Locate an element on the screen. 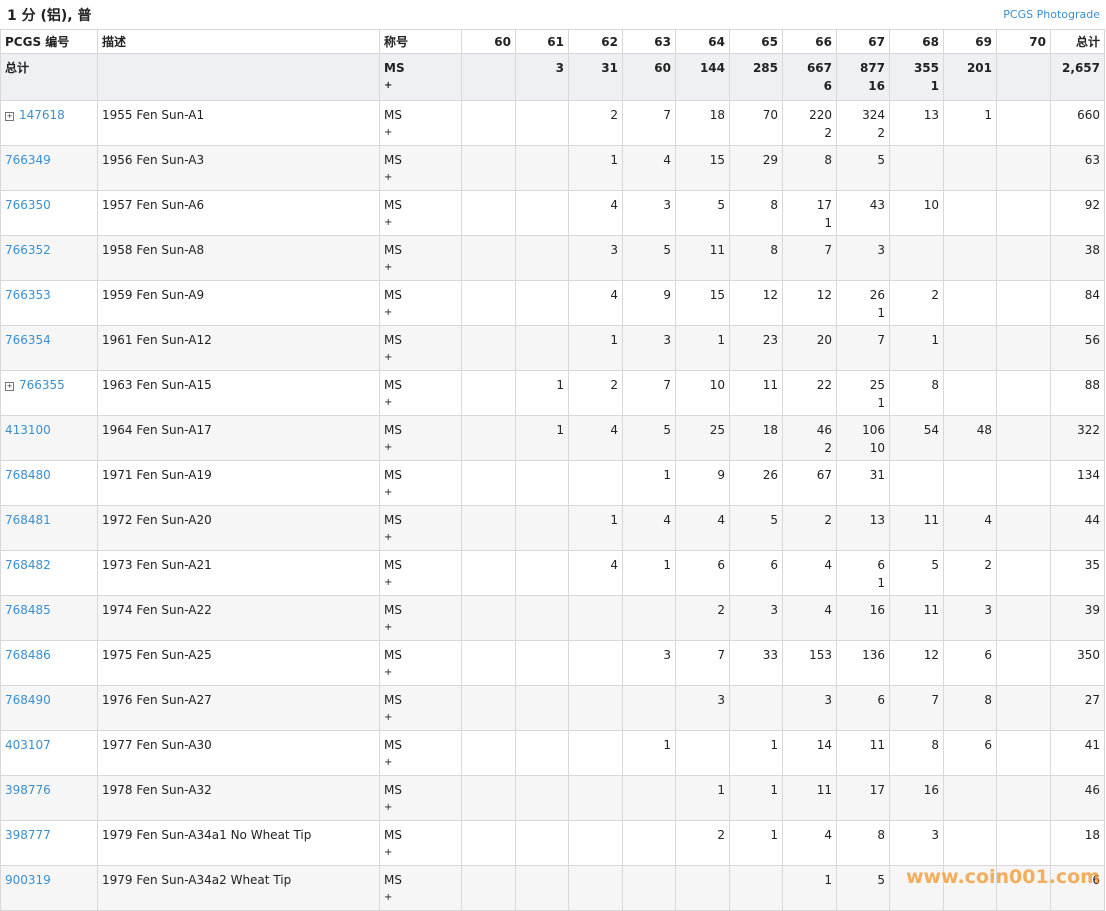 This screenshot has height=911, width=1106. grade-count: 11 is located at coordinates (931, 610).